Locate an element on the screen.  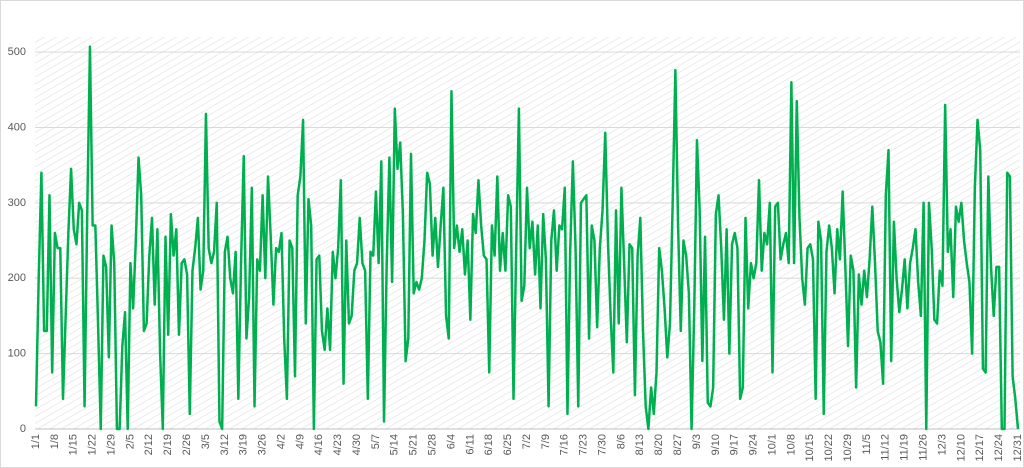
x-tick-label: 9/10 is located at coordinates (716, 444).